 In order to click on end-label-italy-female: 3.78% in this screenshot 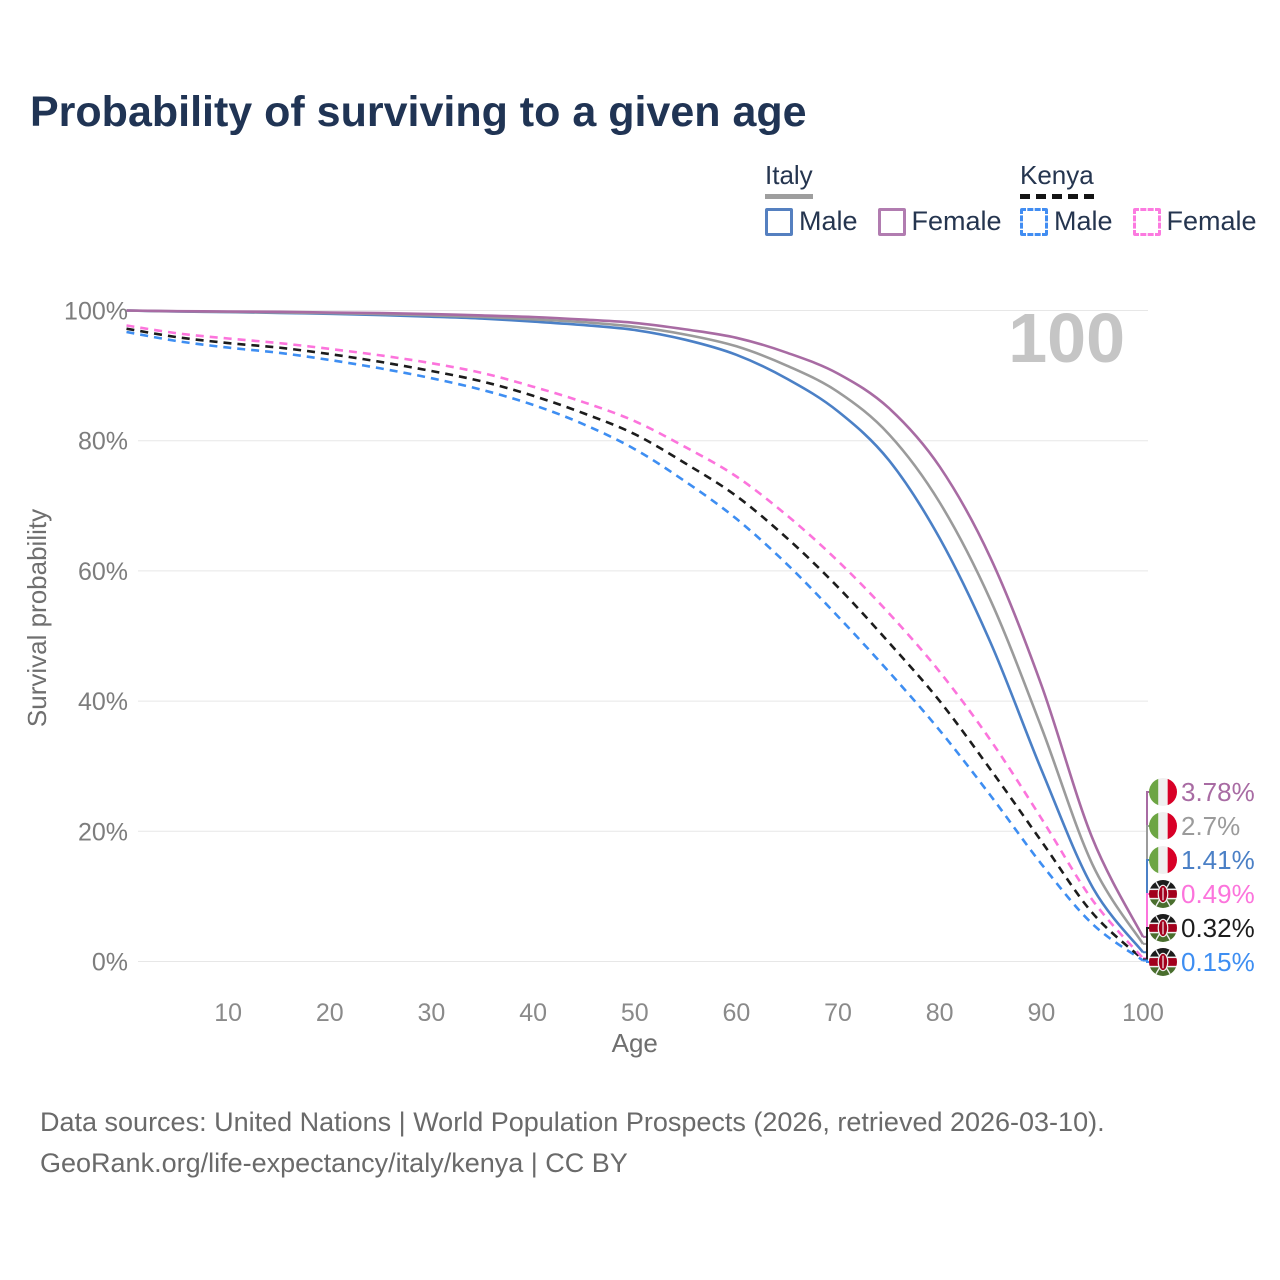, I will do `click(1218, 792)`.